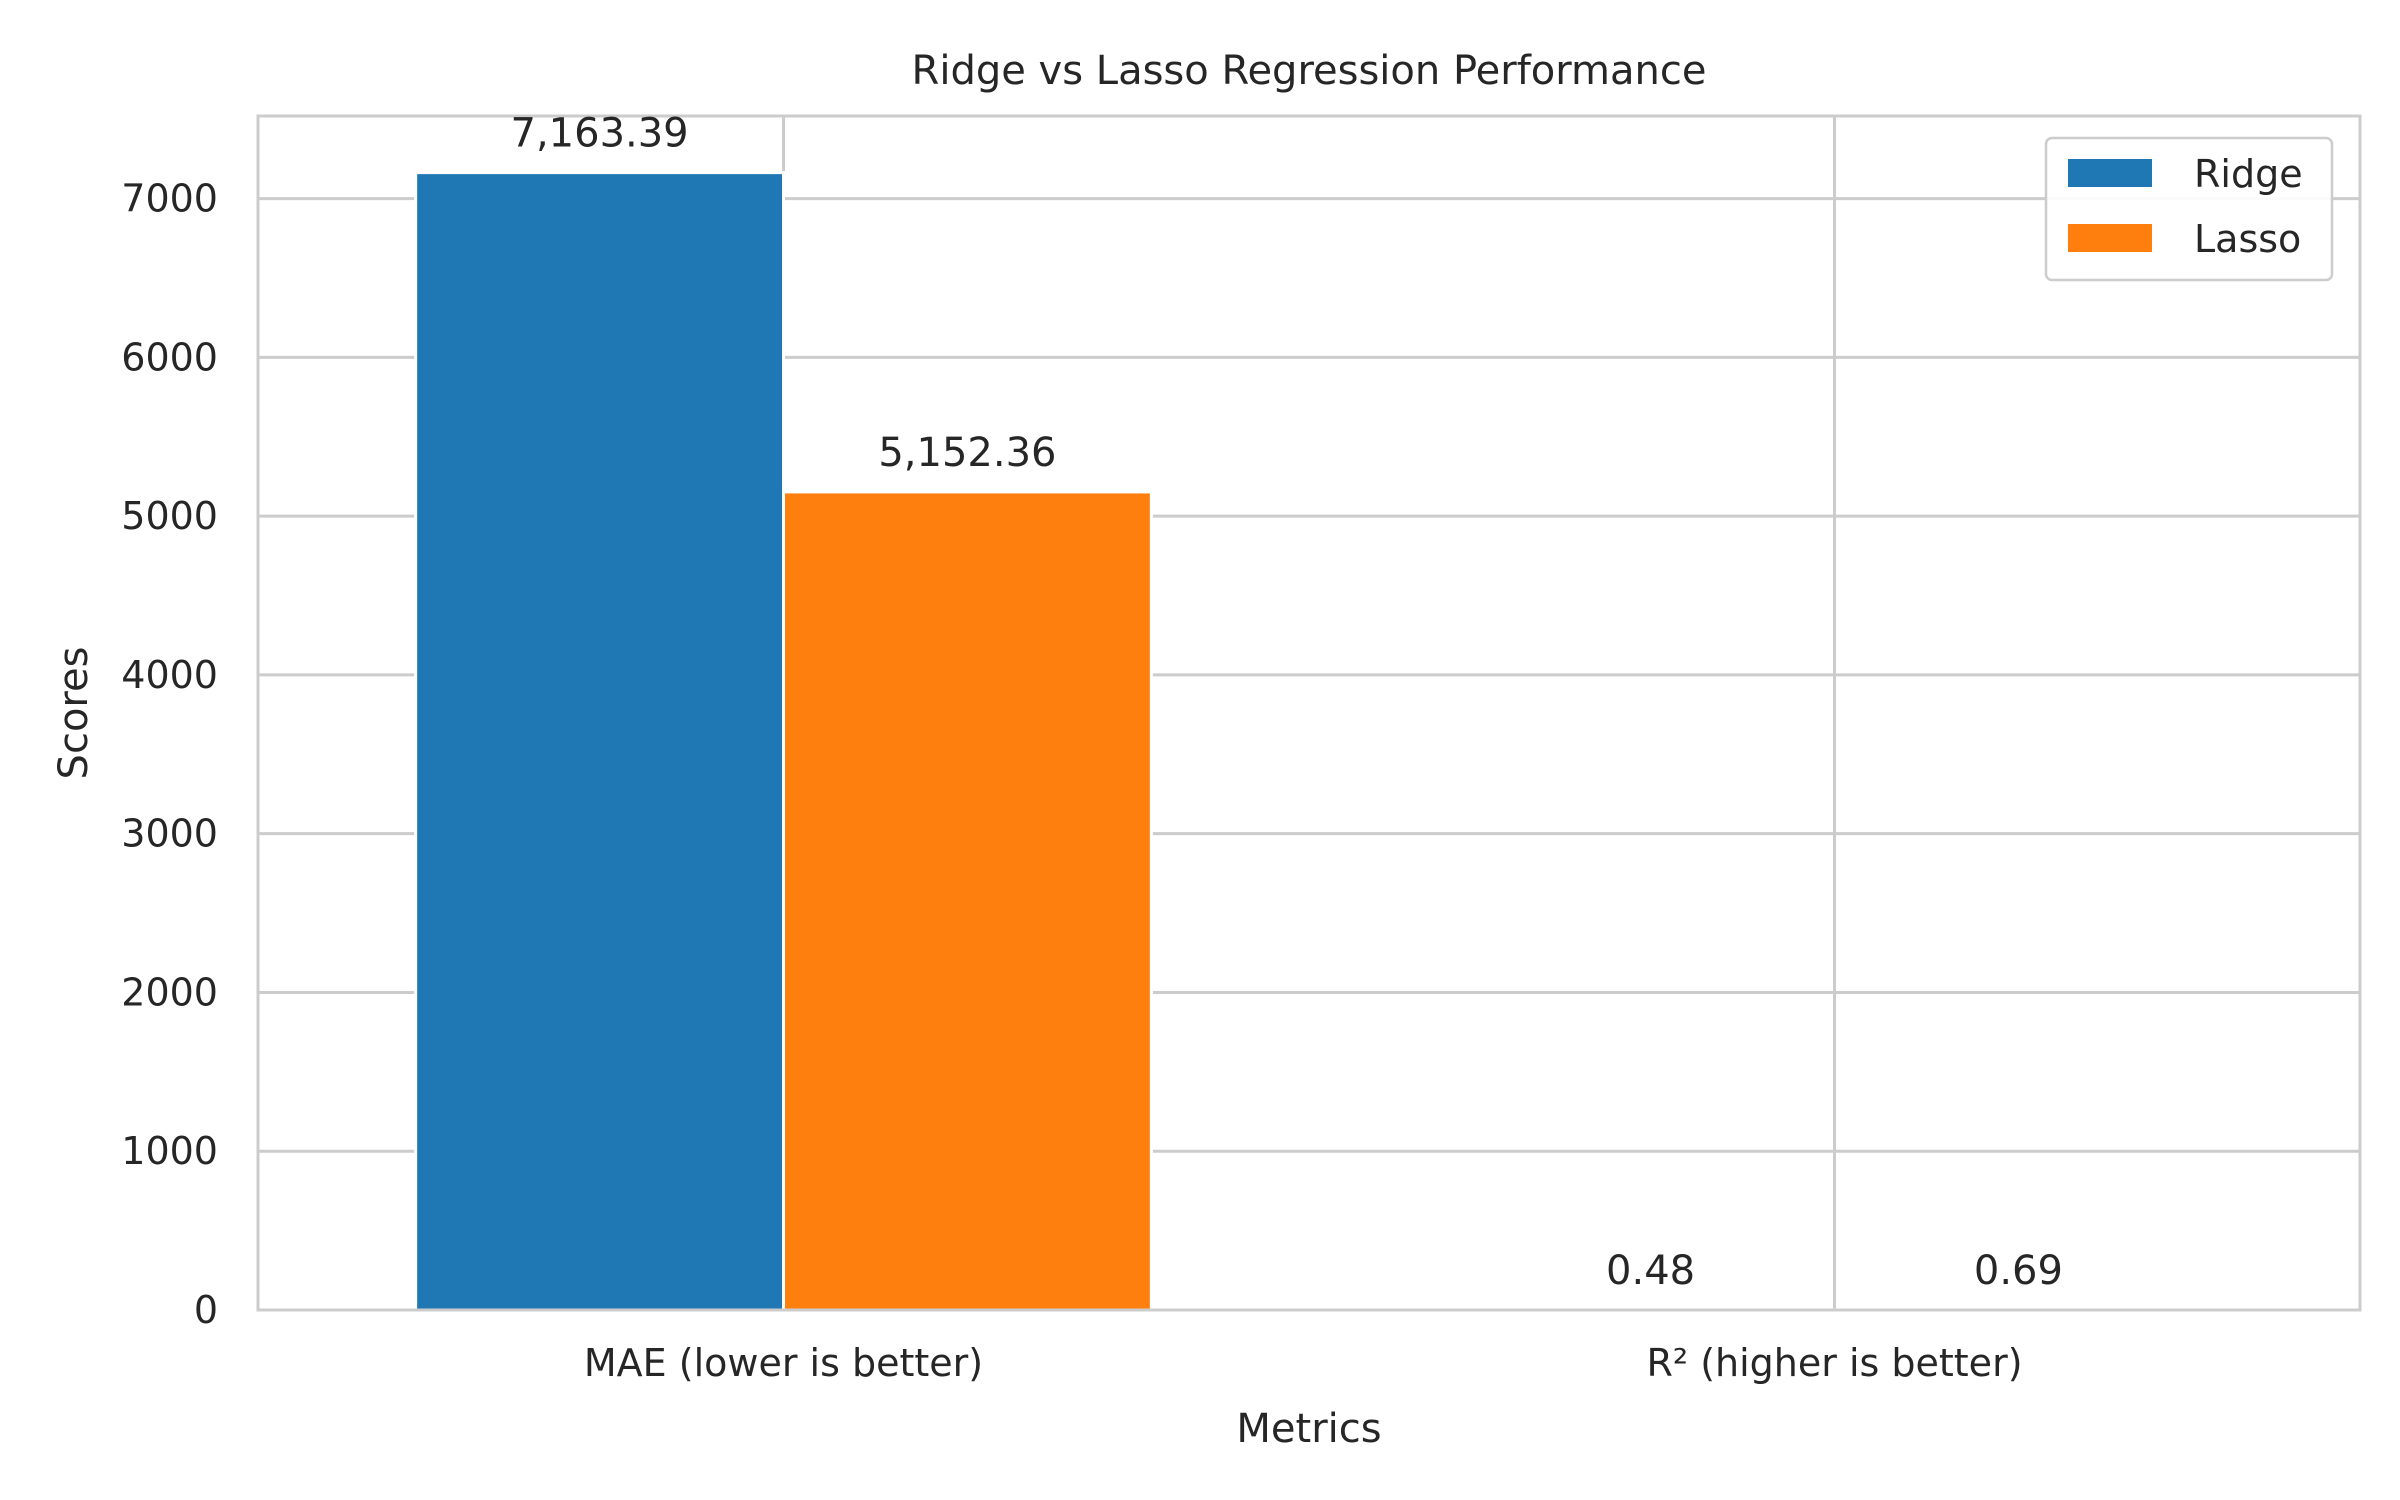 Image resolution: width=2400 pixels, height=1500 pixels. Describe the element at coordinates (169, 834) in the screenshot. I see `y-tick-label: 3000` at that location.